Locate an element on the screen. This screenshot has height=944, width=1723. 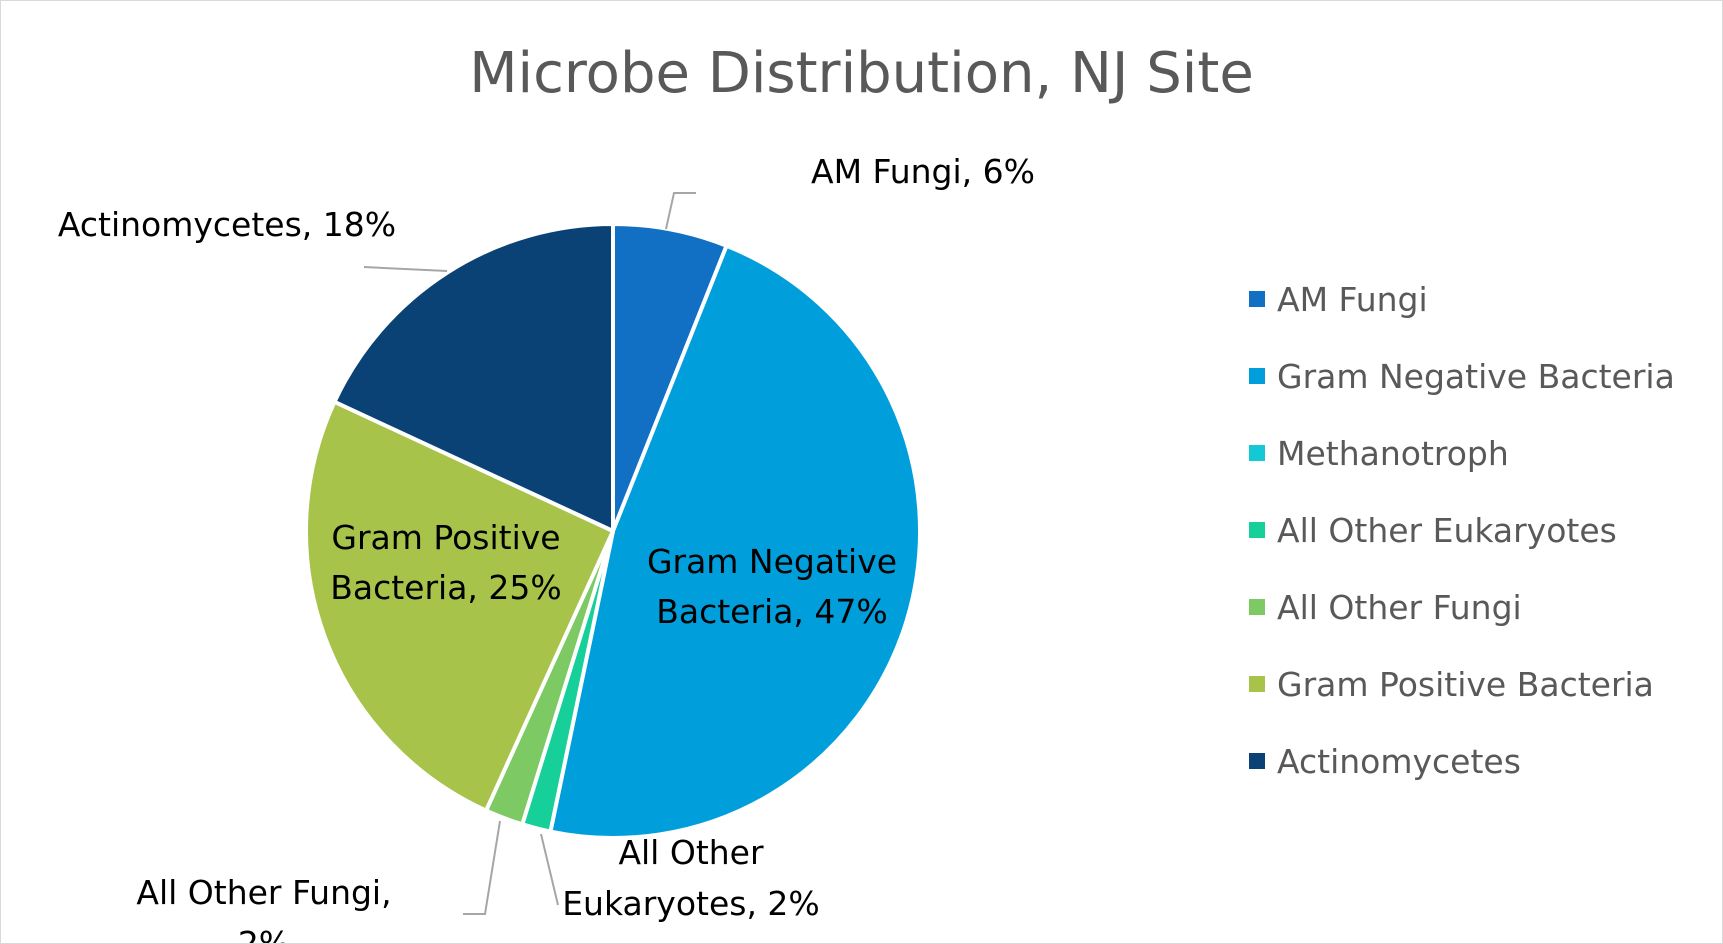
legend-swatch-actinomycetes is located at coordinates (1257, 761).